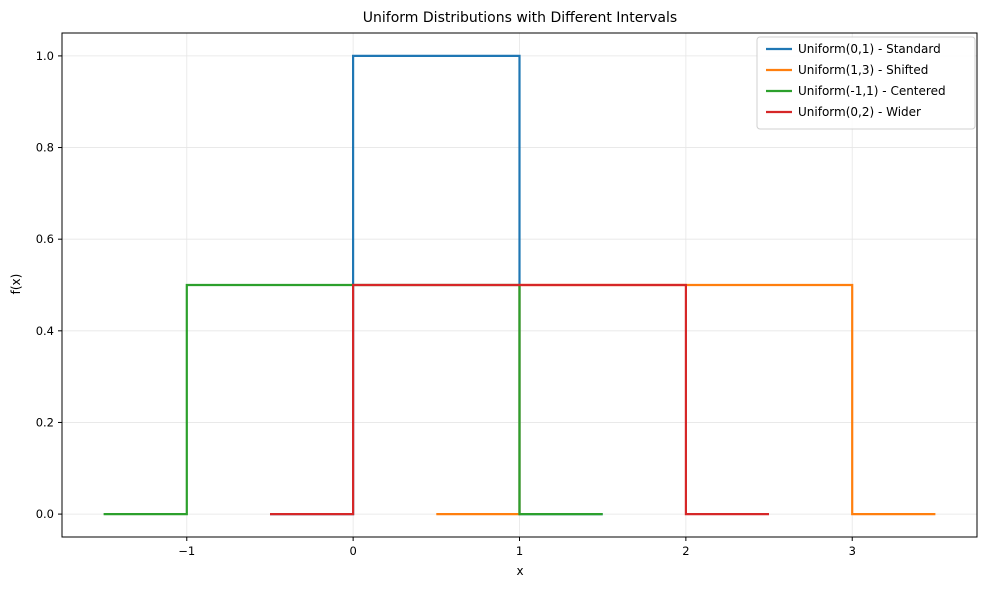  I want to click on y-tick-label: 0.4, so click(45, 331).